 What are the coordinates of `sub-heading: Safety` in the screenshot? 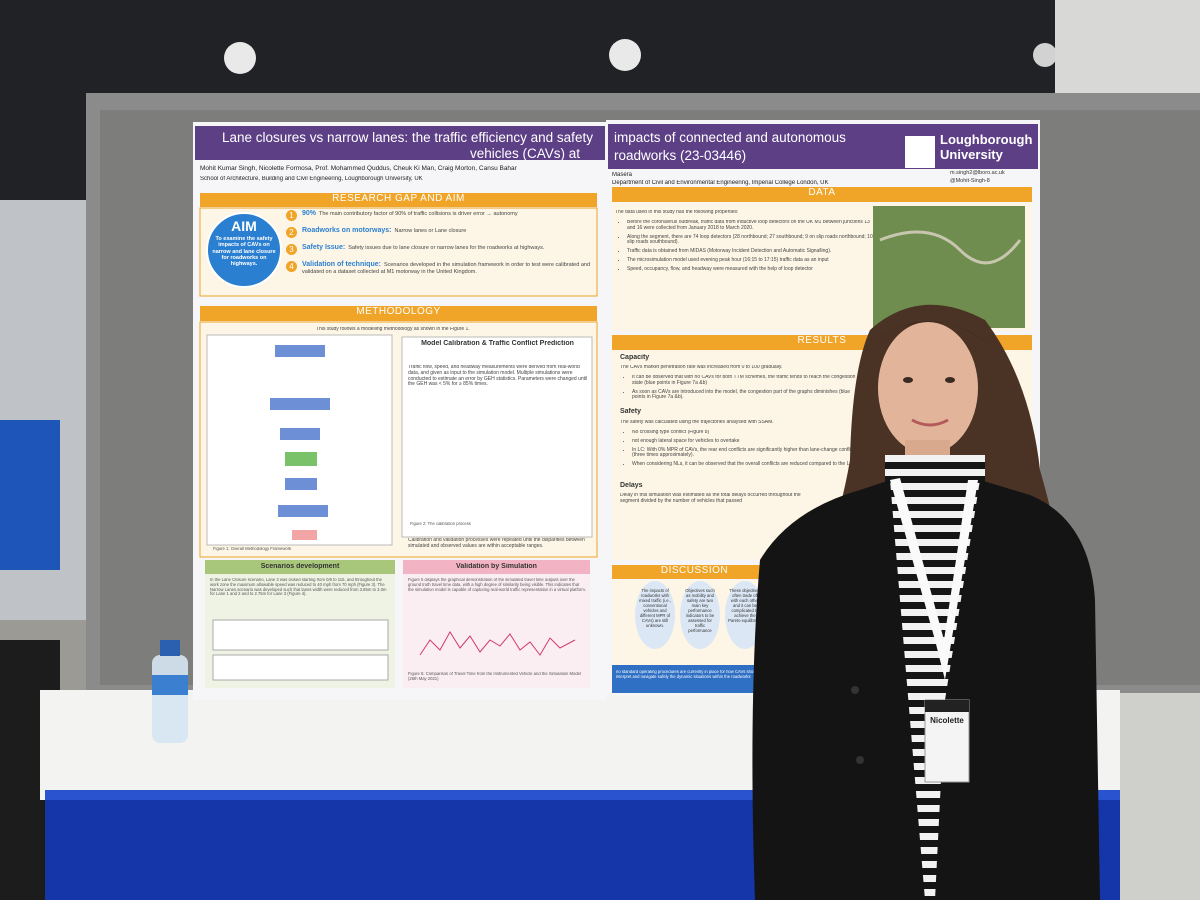 It's located at (631, 411).